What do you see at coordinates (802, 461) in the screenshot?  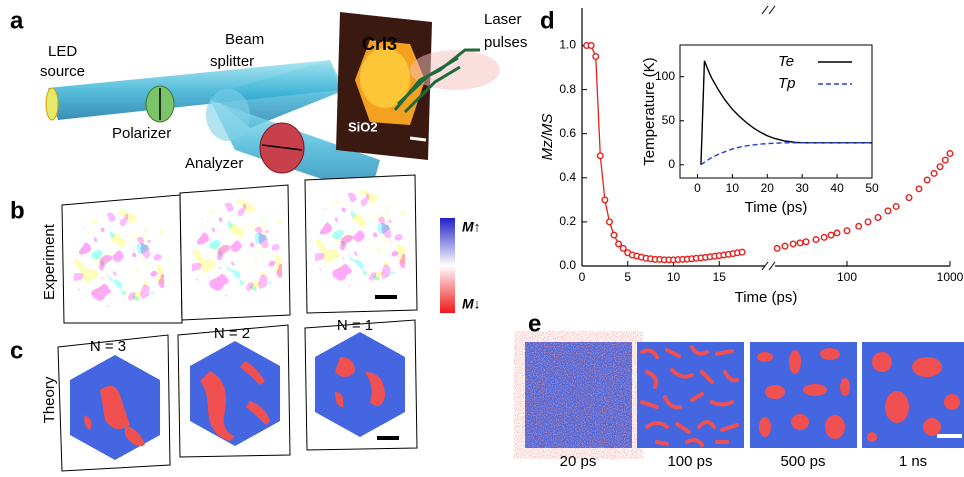 I see `caption: 500 ps` at bounding box center [802, 461].